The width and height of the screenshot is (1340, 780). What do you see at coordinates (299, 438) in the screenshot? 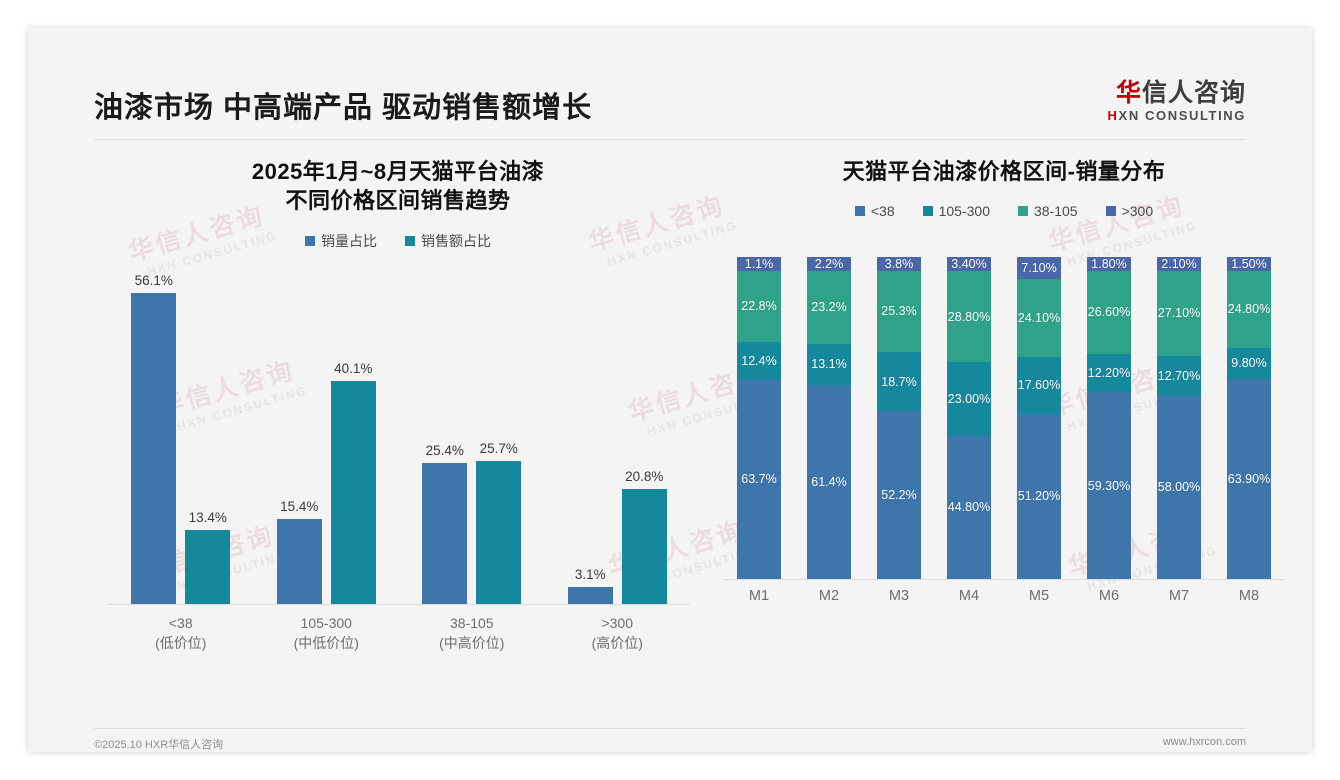
I see `bar-column: 15.4%` at bounding box center [299, 438].